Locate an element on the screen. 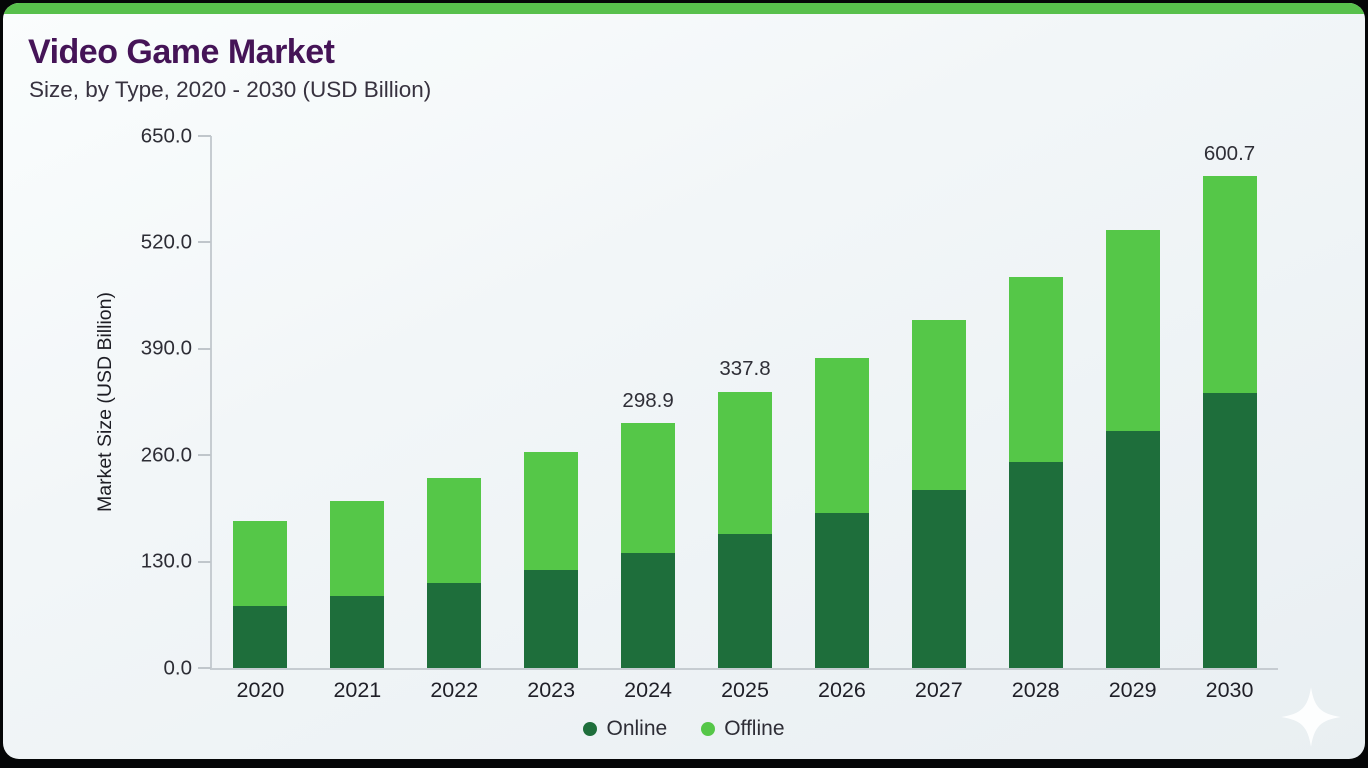 This screenshot has height=768, width=1368. bar-2022-offline is located at coordinates (454, 530).